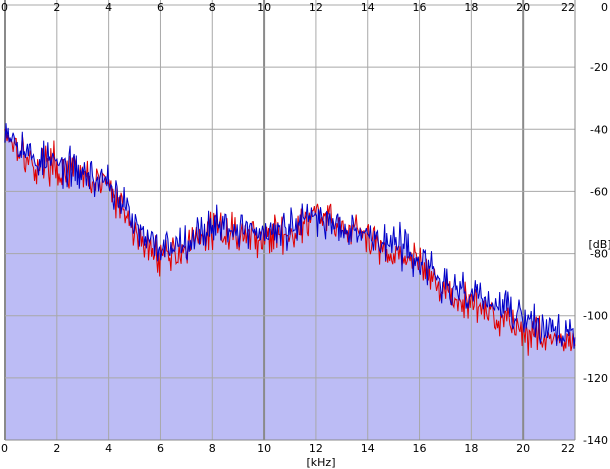 The image size is (610, 469). I want to click on x-tick-label-top: 12, so click(316, 7).